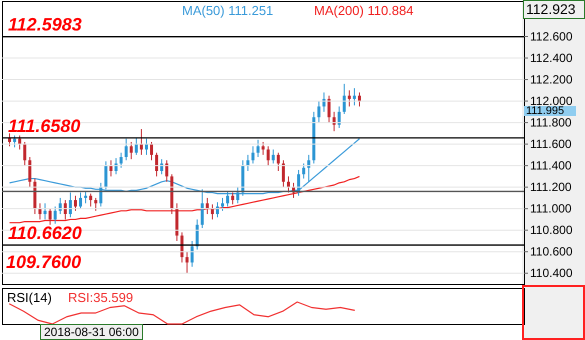 The image size is (585, 340). I want to click on line-series, so click(184, 200).